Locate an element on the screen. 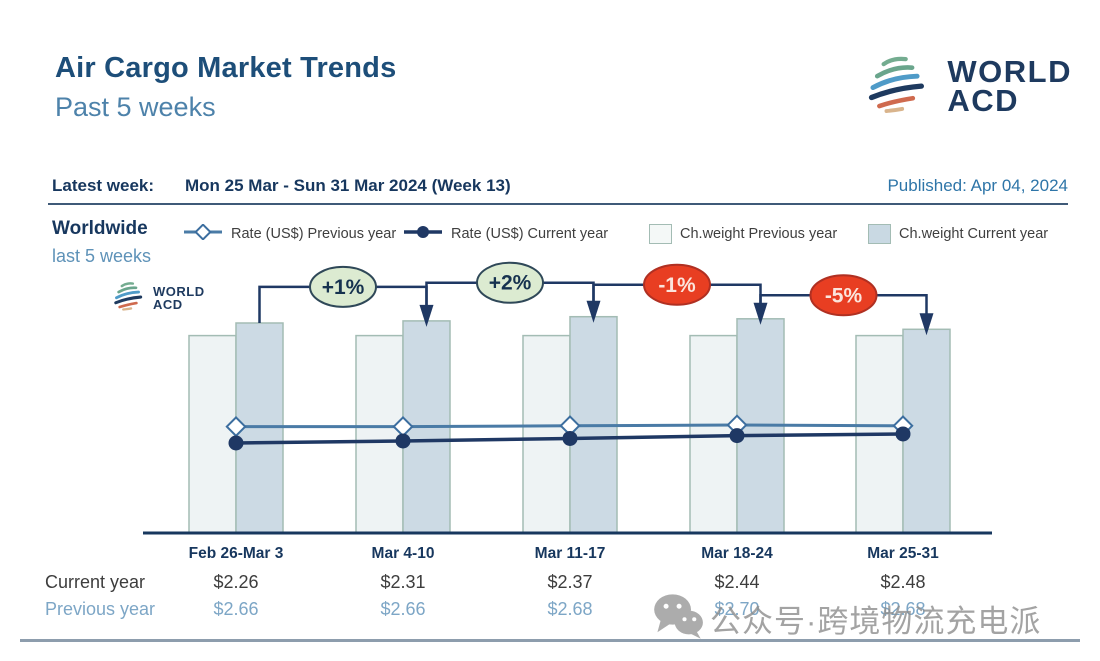 Image resolution: width=1100 pixels, height=661 pixels. square-filled-icon is located at coordinates (879, 234).